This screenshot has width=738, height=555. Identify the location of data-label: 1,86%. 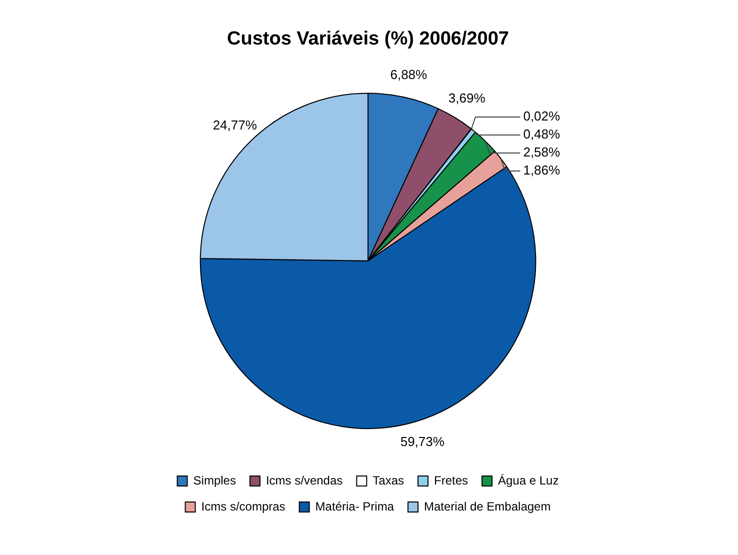
(542, 170).